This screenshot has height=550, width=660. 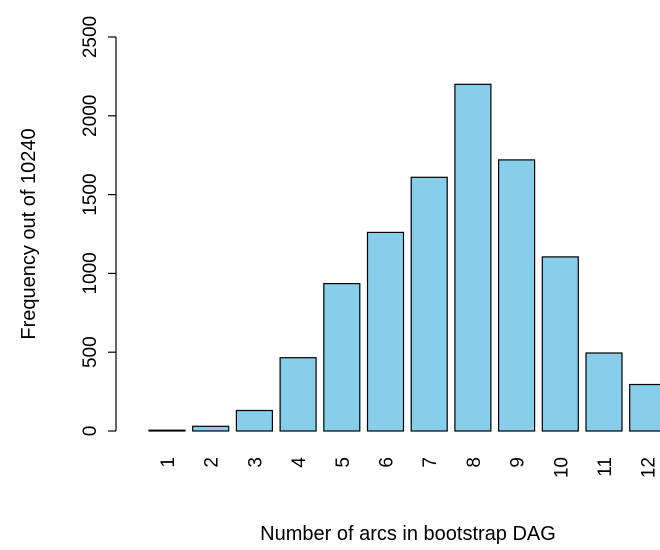 I want to click on x-tick-label-6: 6, so click(x=387, y=462).